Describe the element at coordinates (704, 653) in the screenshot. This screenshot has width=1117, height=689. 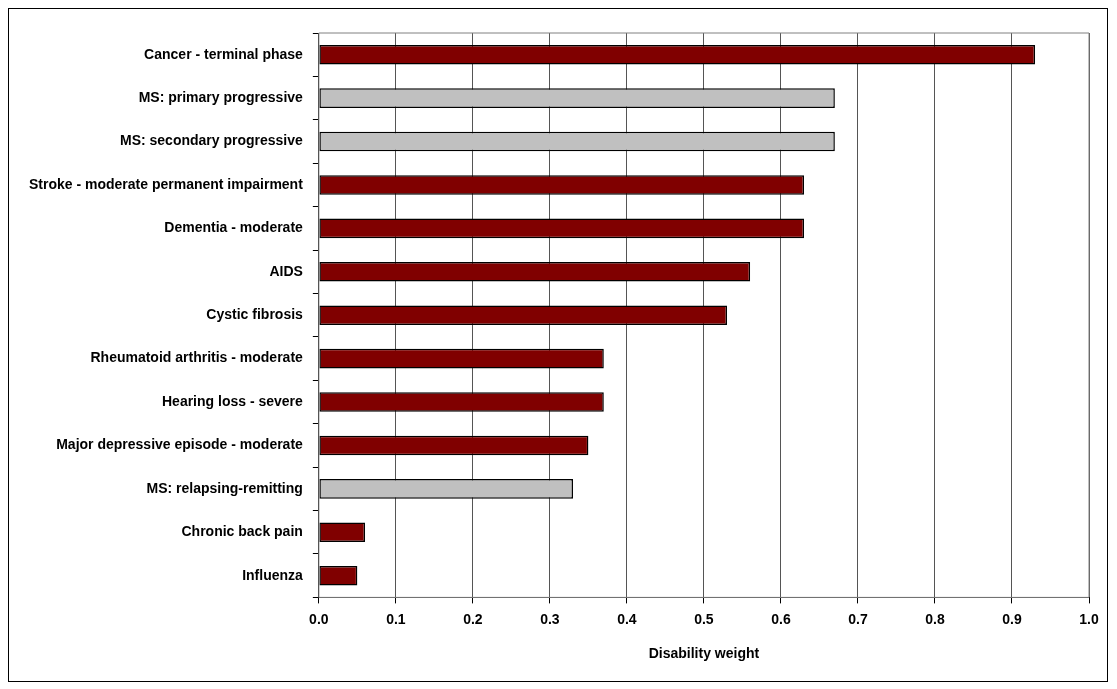
I see `x-axis-title: Disability weight` at that location.